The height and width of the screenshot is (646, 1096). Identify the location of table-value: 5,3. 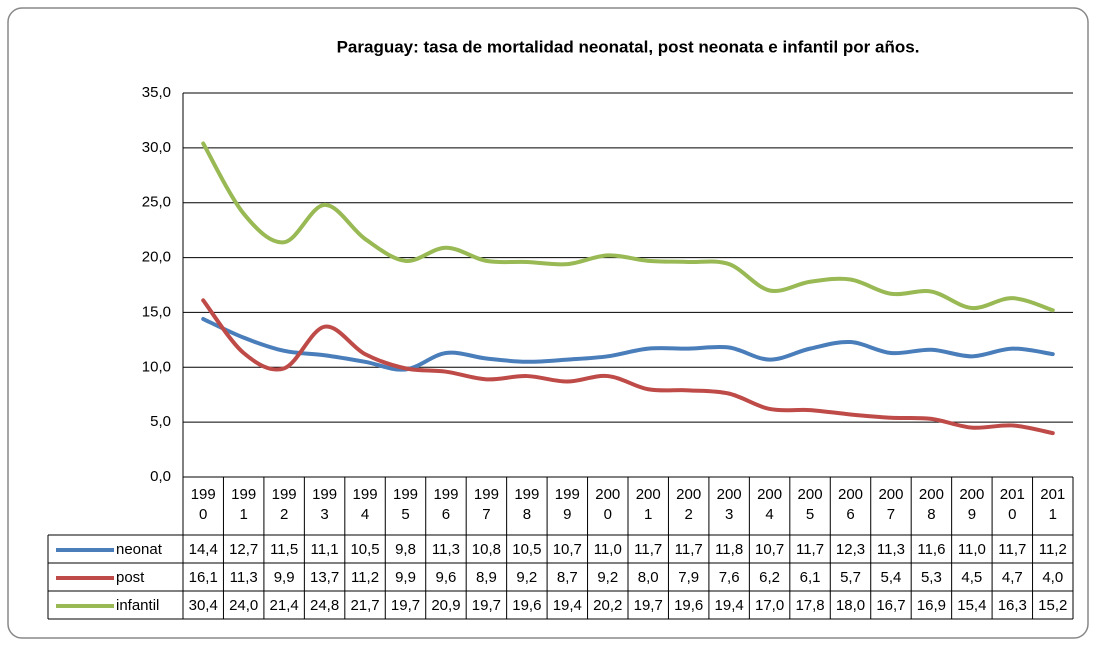
(931, 577).